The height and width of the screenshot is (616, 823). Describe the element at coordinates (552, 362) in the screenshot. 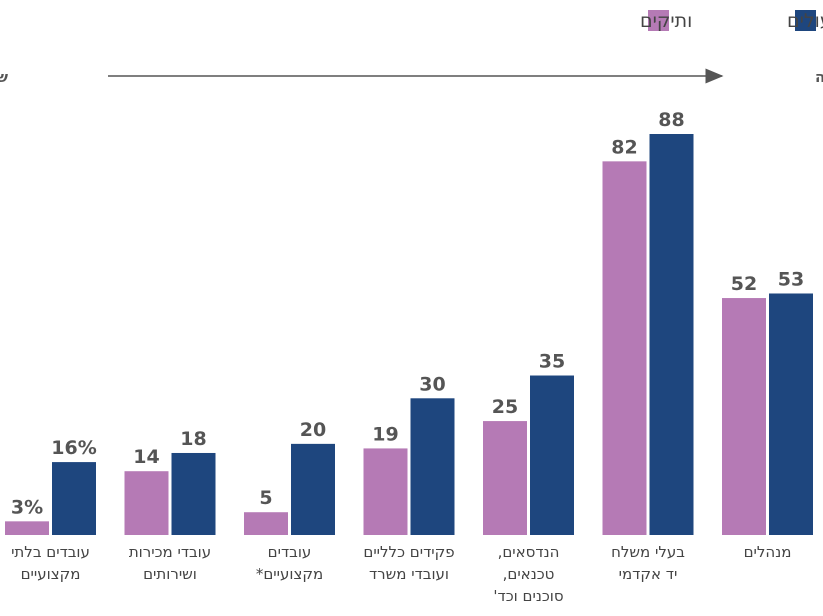

I see `value-label: 35` at that location.